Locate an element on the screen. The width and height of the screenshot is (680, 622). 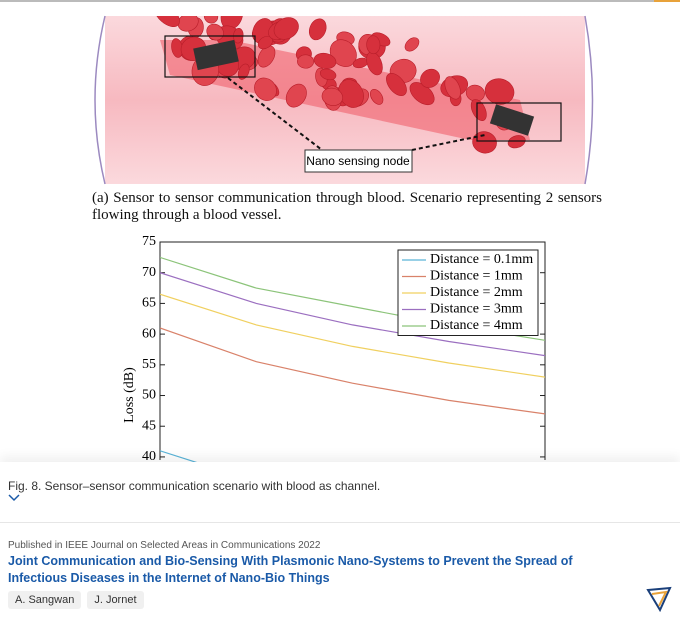
legend-label: Distance = 4mm is located at coordinates (476, 325).